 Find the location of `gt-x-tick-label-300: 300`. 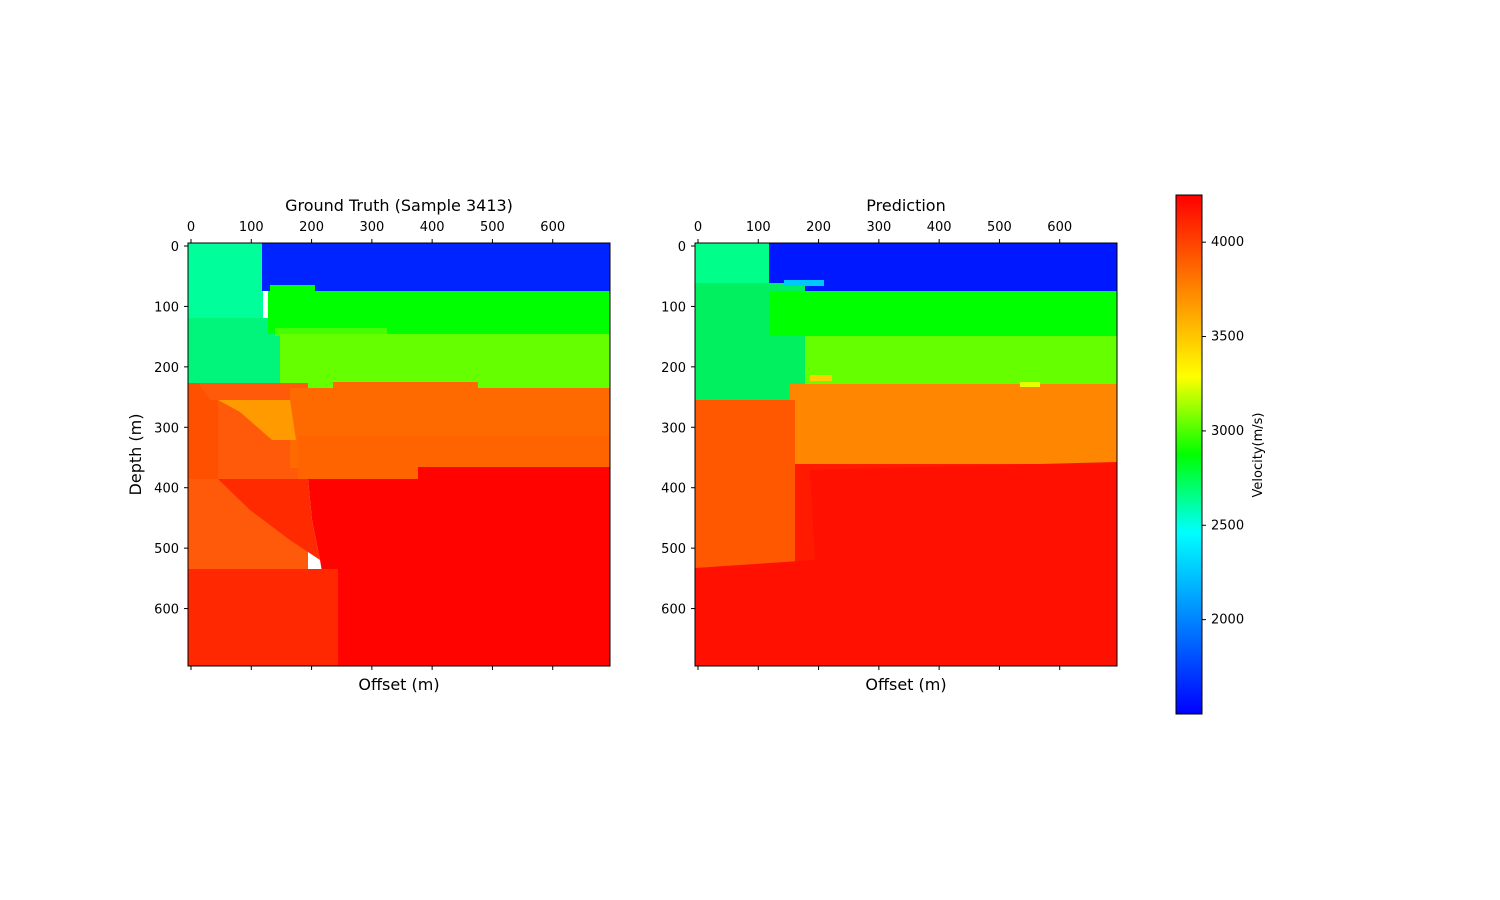

gt-x-tick-label-300: 300 is located at coordinates (371, 227).